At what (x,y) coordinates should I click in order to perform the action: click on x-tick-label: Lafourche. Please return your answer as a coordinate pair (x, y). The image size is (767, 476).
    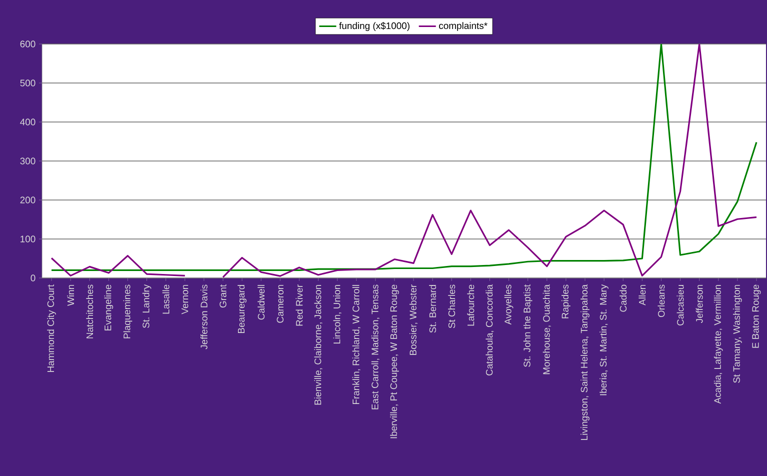
    Looking at the image, I should click on (470, 305).